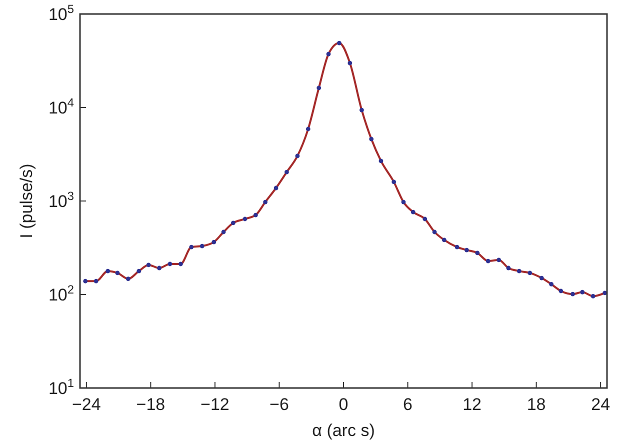 Image resolution: width=617 pixels, height=446 pixels. I want to click on x-tick-label: −24, so click(86, 404).